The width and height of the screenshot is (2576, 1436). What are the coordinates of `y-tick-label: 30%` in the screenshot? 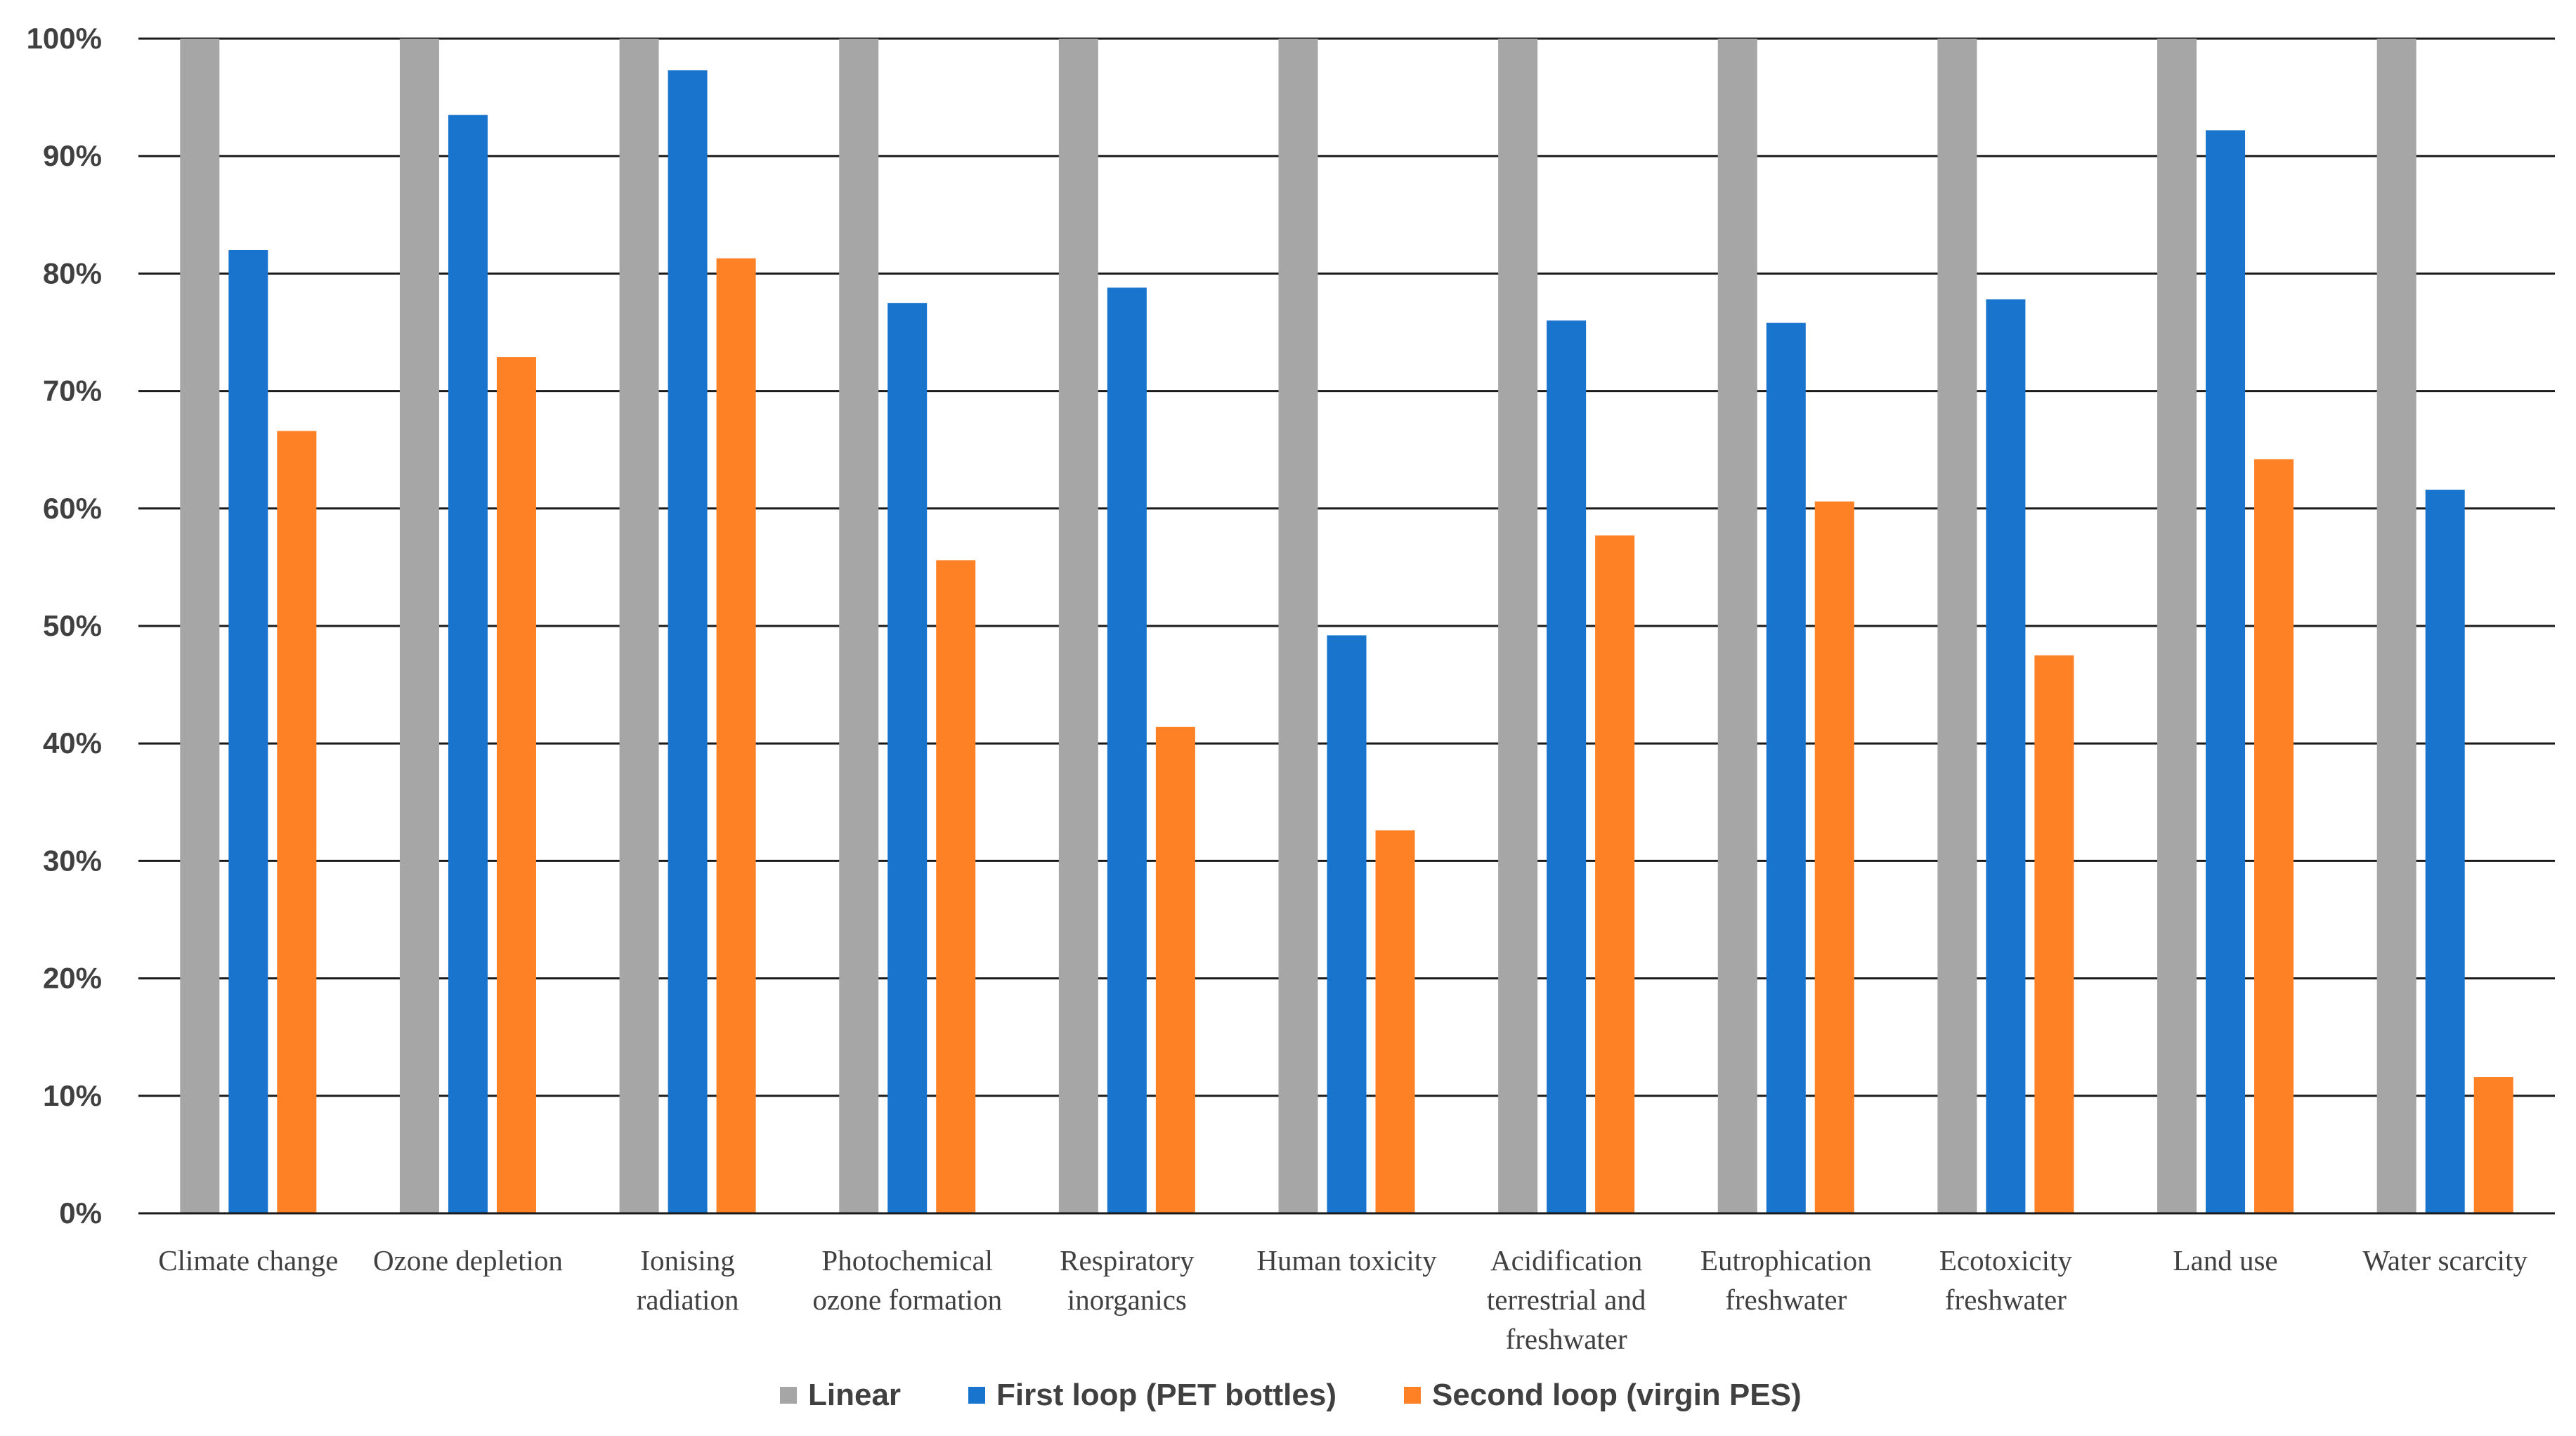 It's located at (72, 861).